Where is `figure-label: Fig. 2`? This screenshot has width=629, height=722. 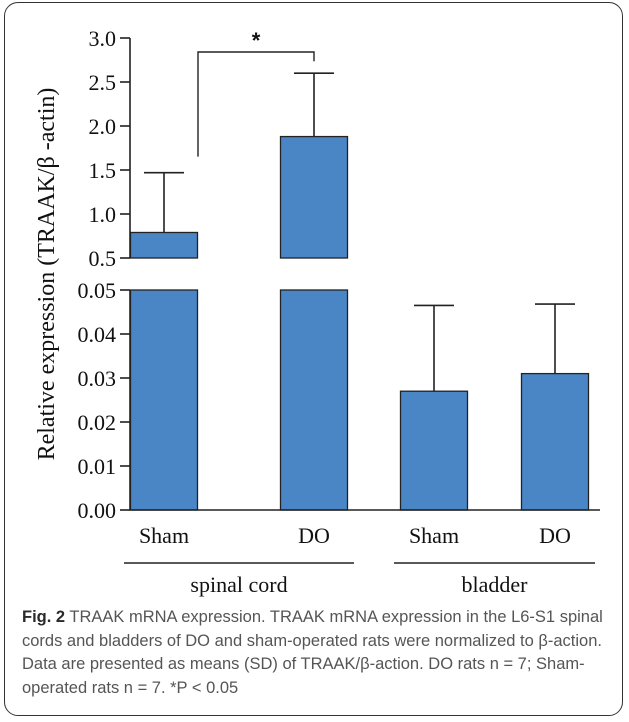 figure-label: Fig. 2 is located at coordinates (44, 617).